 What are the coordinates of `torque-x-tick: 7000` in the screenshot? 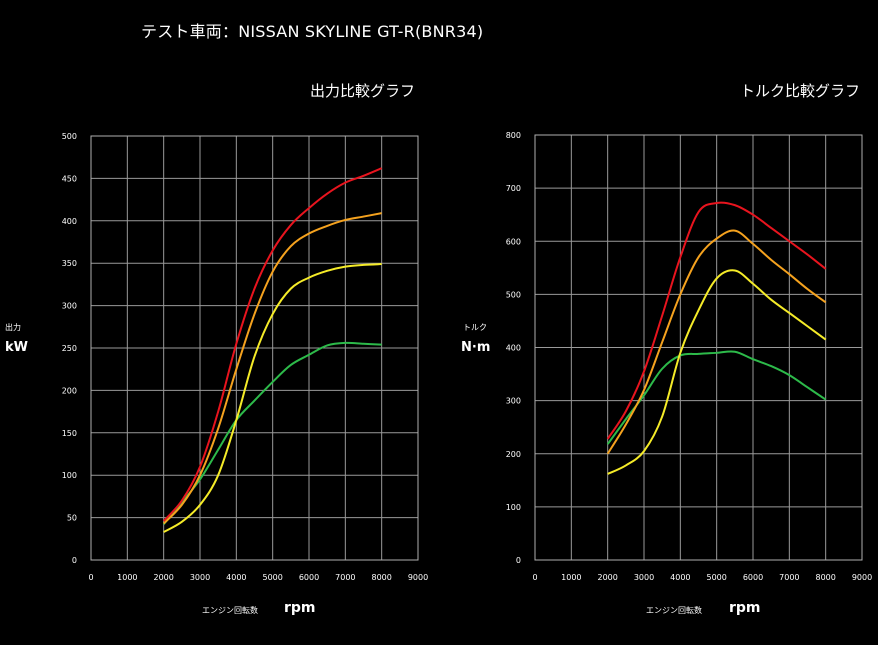 It's located at (789, 577).